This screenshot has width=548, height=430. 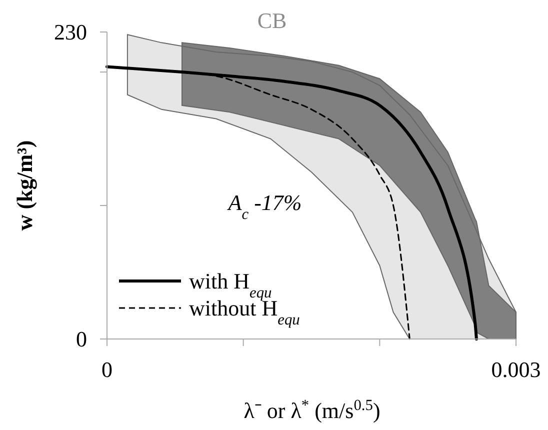 What do you see at coordinates (230, 285) in the screenshot?
I see `legend-label: with H$_{equ}$` at bounding box center [230, 285].